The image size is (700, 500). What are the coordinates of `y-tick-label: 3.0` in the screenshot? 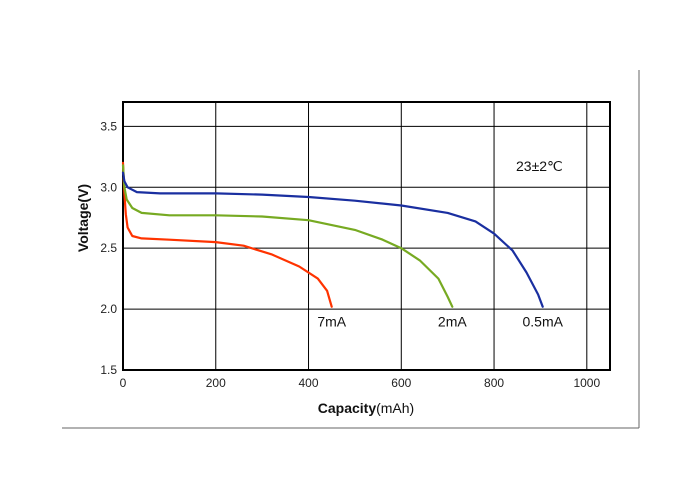 It's located at (108, 187).